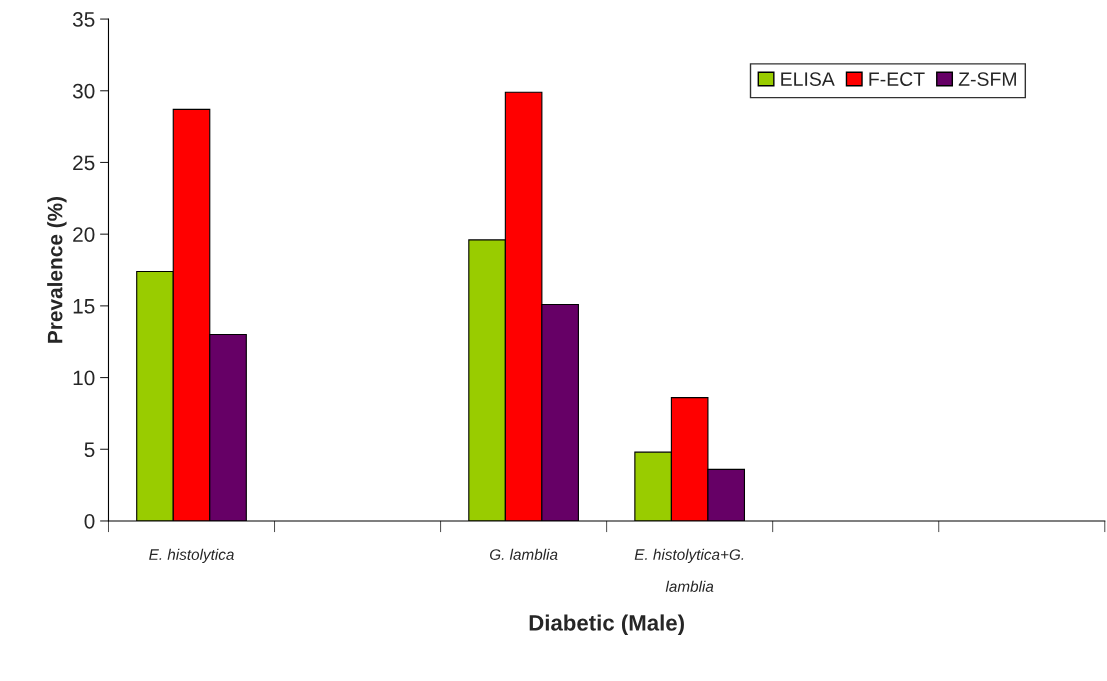 This screenshot has height=681, width=1107. What do you see at coordinates (191, 555) in the screenshot?
I see `x-tick-label: E. histolytica` at bounding box center [191, 555].